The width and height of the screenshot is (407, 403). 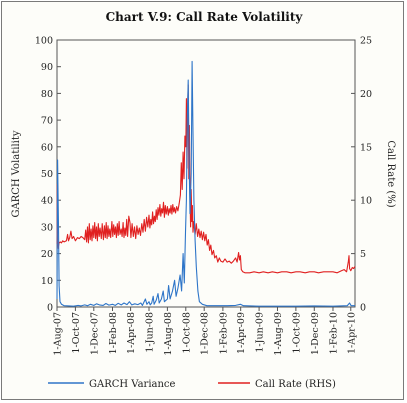 What do you see at coordinates (50, 308) in the screenshot?
I see `left-tick-label: 0` at bounding box center [50, 308].